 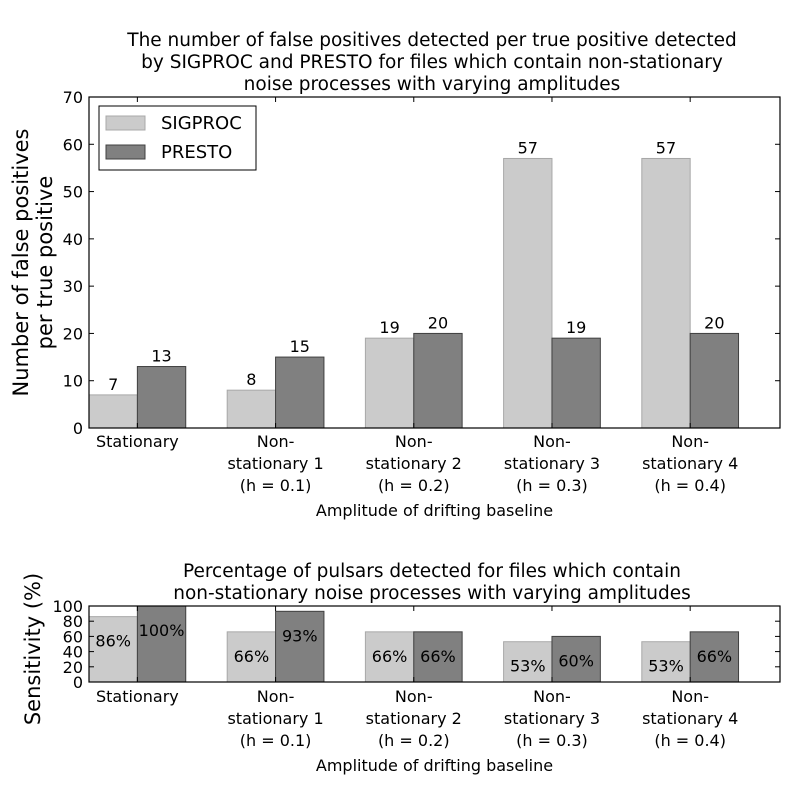 I want to click on y-tick-label: 10, so click(x=73, y=381).